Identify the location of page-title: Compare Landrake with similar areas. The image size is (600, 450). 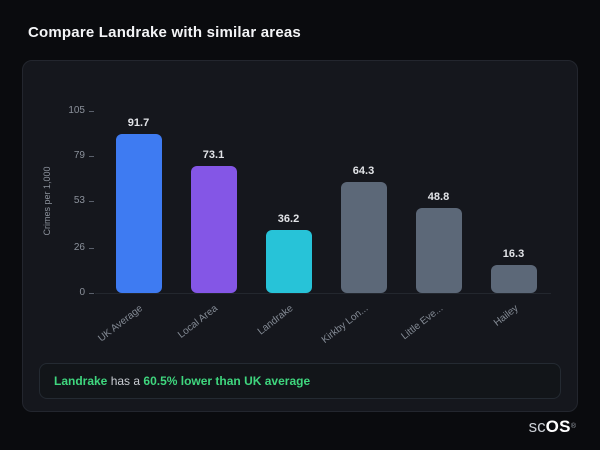
(164, 32).